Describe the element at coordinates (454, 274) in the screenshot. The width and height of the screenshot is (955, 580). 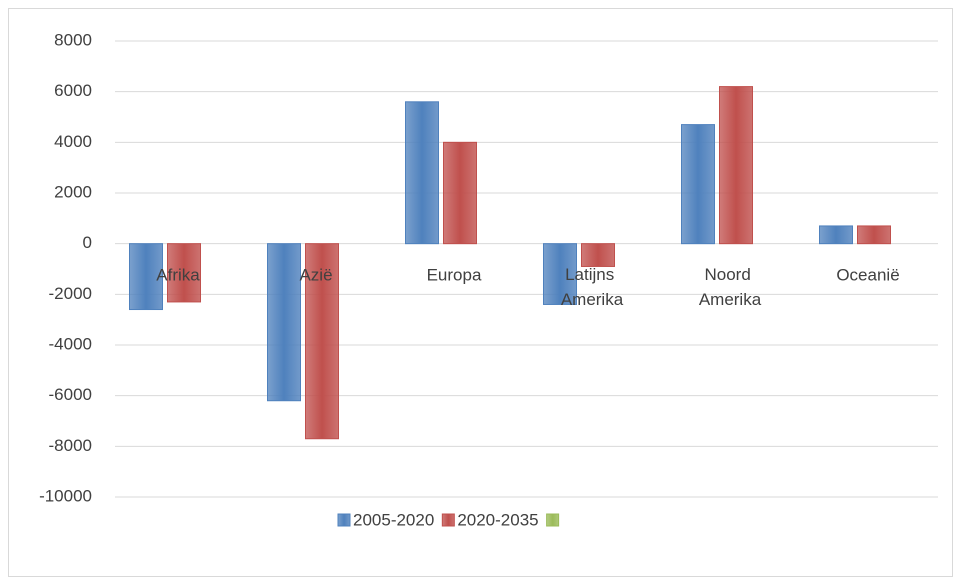
I see `x-tick-label: Europa` at that location.